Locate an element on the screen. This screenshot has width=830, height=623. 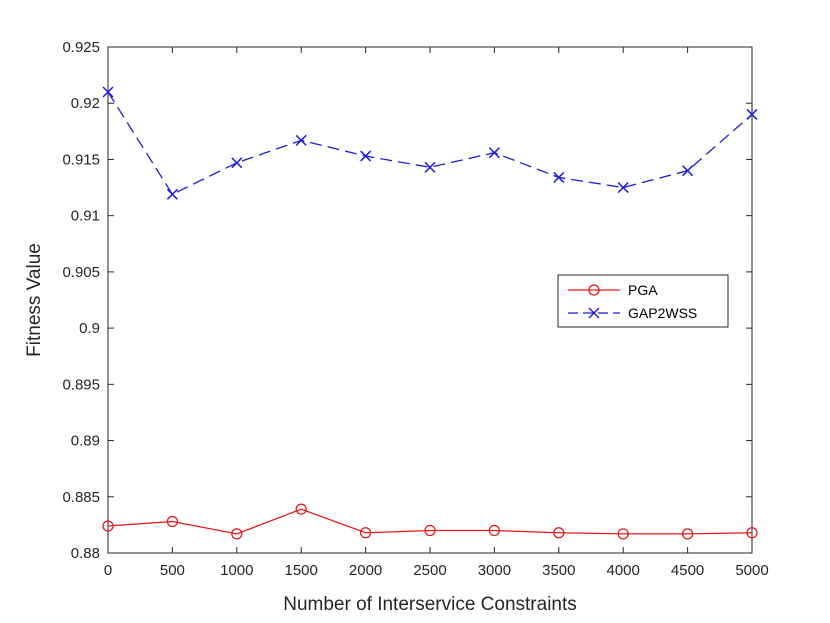
y-tick-label: 0.925 is located at coordinates (81, 47).